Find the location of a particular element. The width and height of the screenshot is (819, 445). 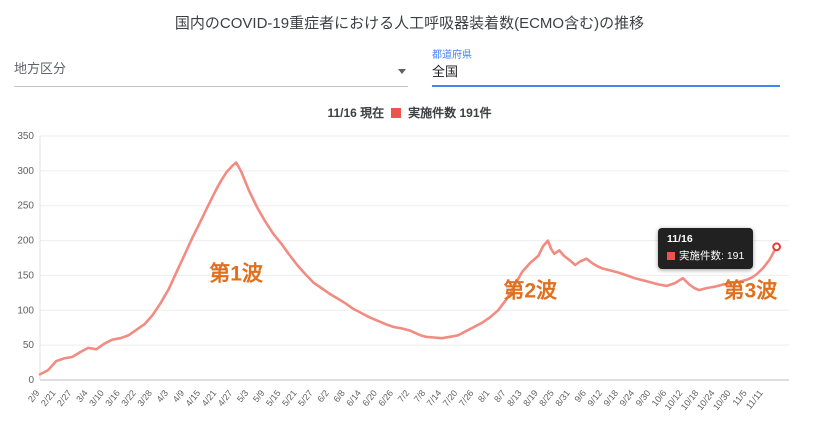

svg-text: 4/21 is located at coordinates (209, 398).